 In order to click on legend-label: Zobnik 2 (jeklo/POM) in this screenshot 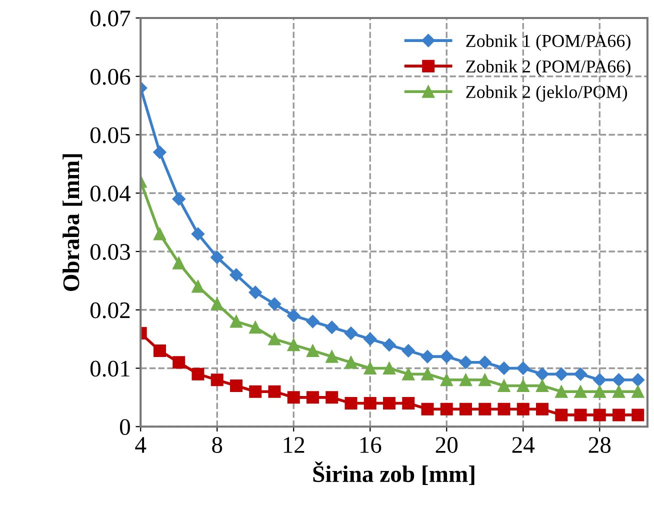, I will do `click(547, 93)`.